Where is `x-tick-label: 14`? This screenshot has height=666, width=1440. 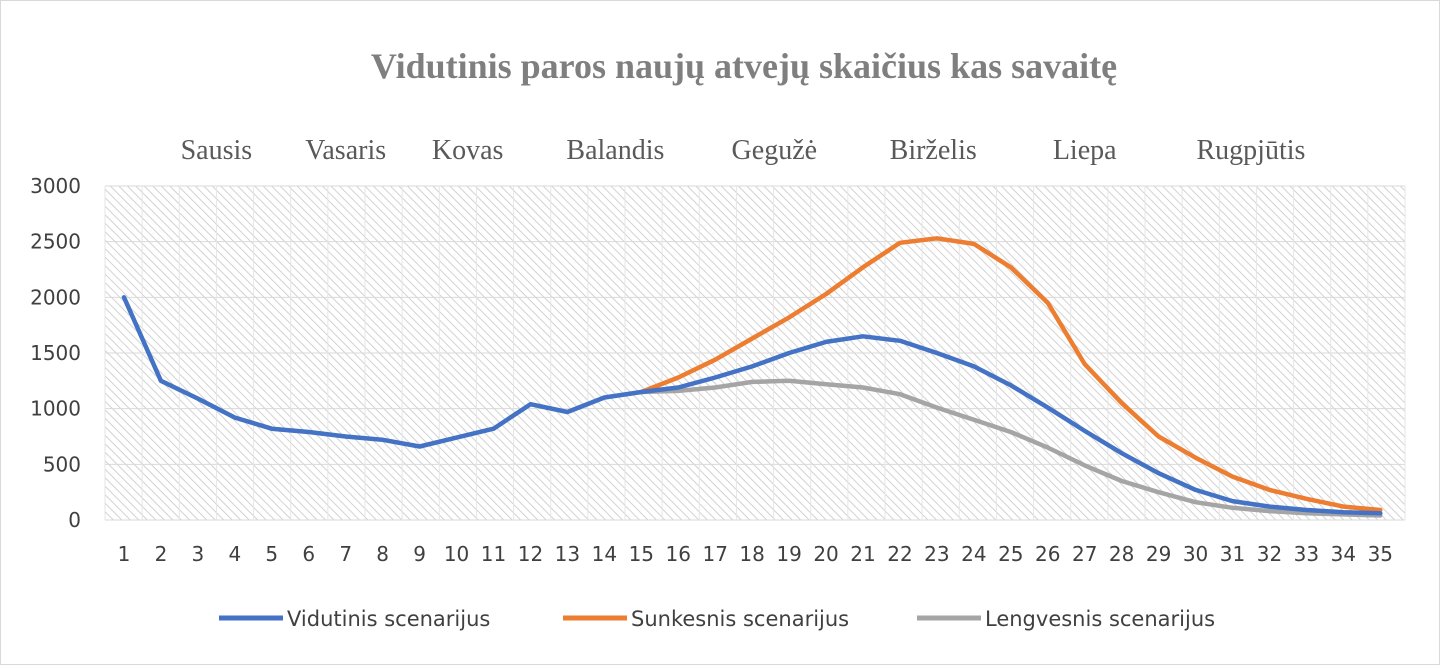 x-tick-label: 14 is located at coordinates (604, 554).